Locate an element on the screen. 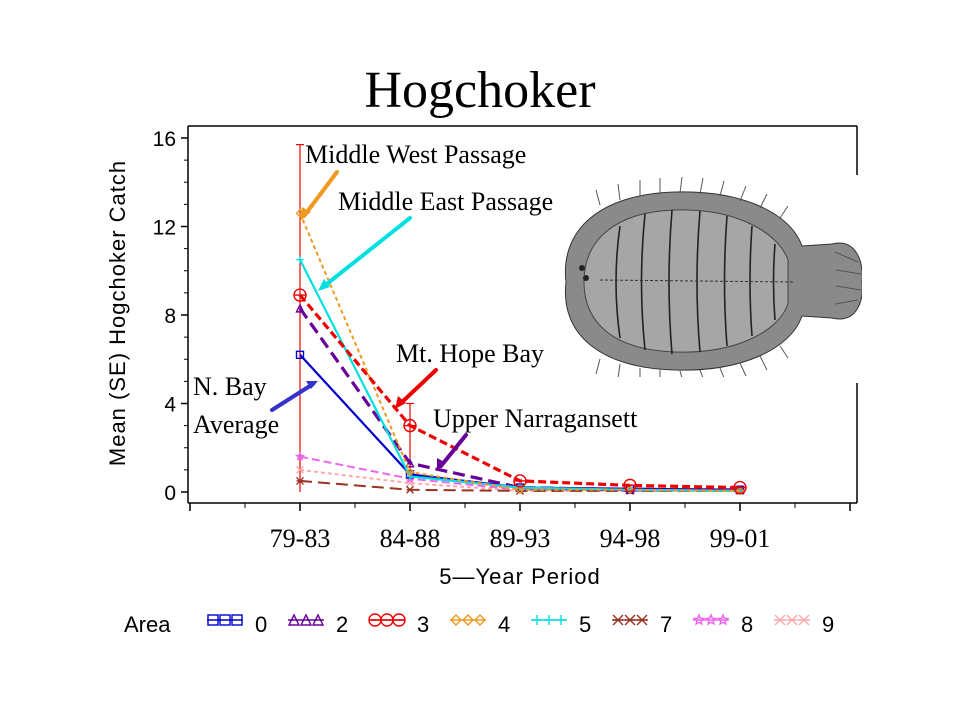 This screenshot has height=720, width=960. legend-marker-2-shape is located at coordinates (294, 619).